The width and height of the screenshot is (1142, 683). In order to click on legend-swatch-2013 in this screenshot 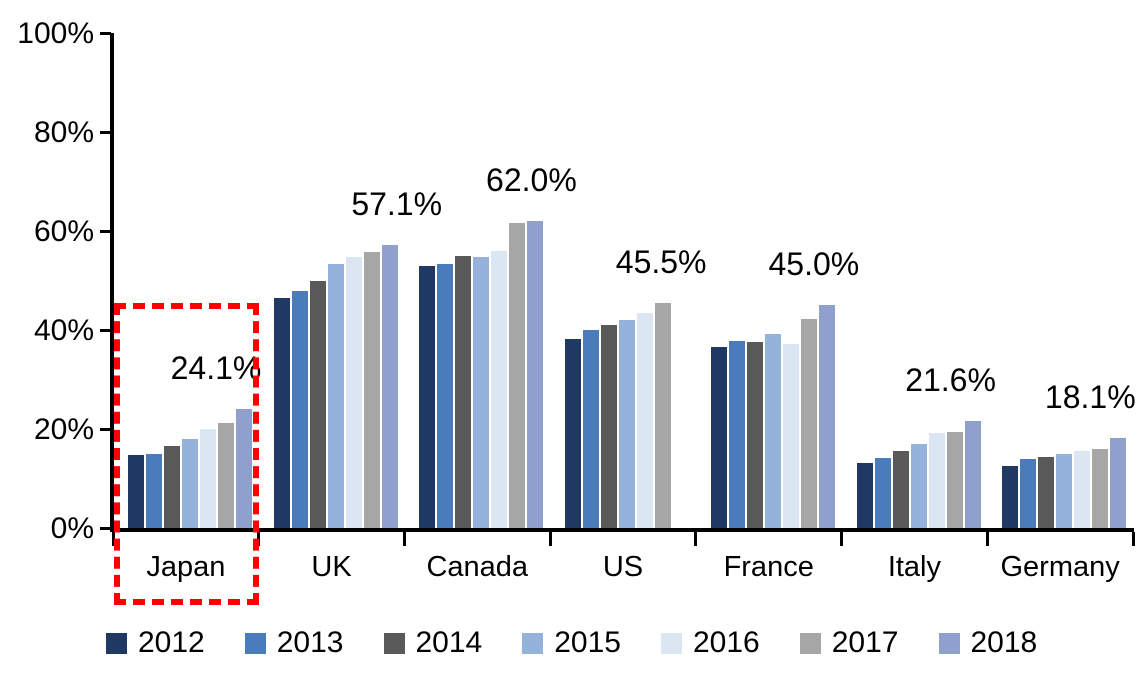, I will do `click(255, 643)`.